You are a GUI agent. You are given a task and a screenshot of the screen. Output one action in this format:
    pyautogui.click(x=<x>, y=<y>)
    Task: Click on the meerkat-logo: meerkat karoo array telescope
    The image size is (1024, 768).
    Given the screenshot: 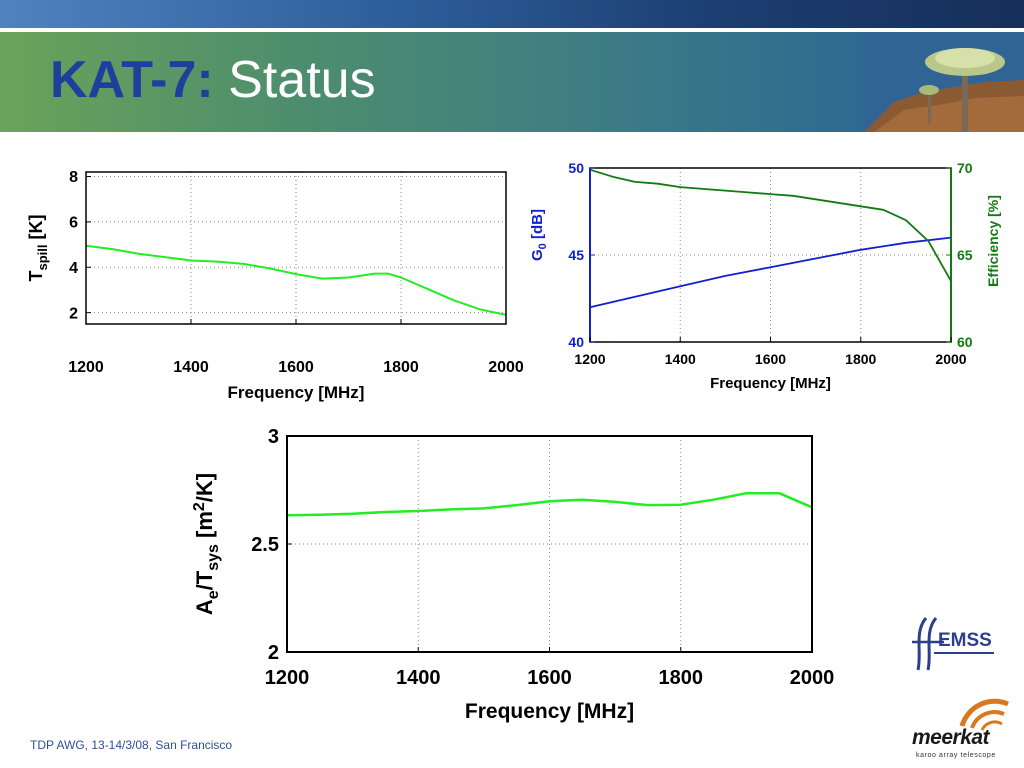 What is the action you would take?
    pyautogui.click(x=964, y=729)
    